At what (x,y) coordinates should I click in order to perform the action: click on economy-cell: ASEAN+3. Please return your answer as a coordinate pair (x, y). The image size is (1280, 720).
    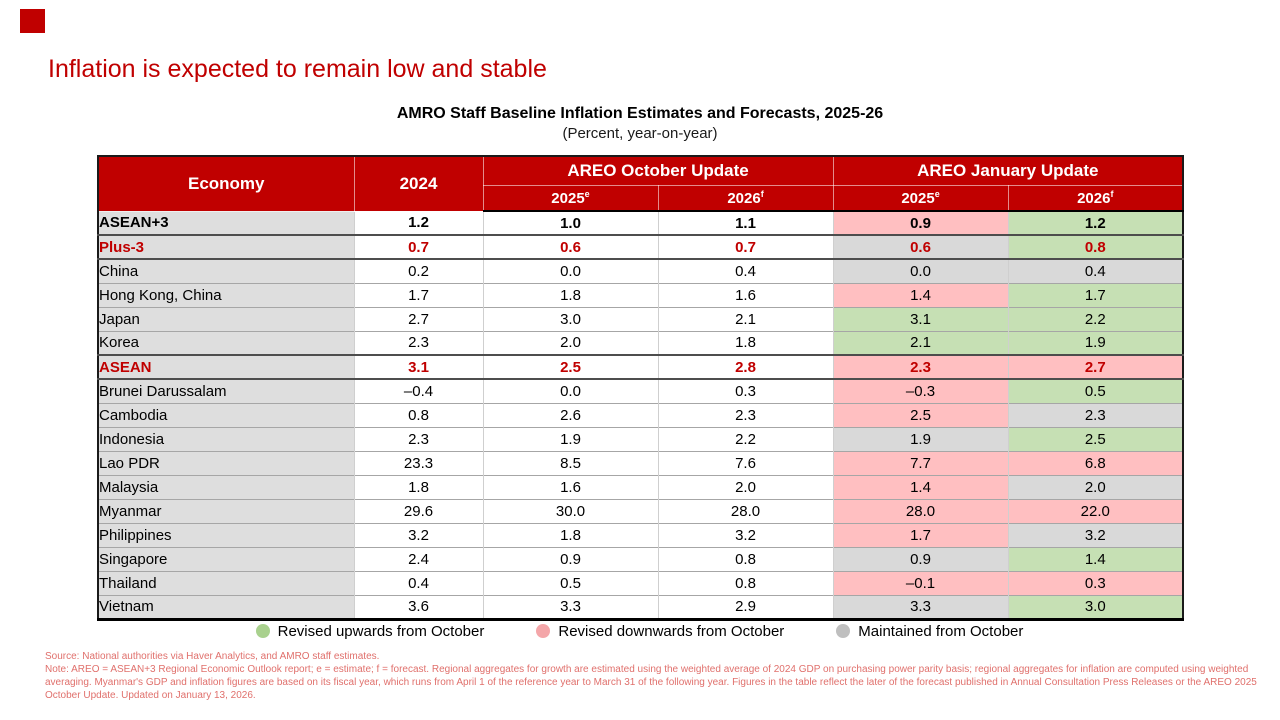
    Looking at the image, I should click on (225, 223).